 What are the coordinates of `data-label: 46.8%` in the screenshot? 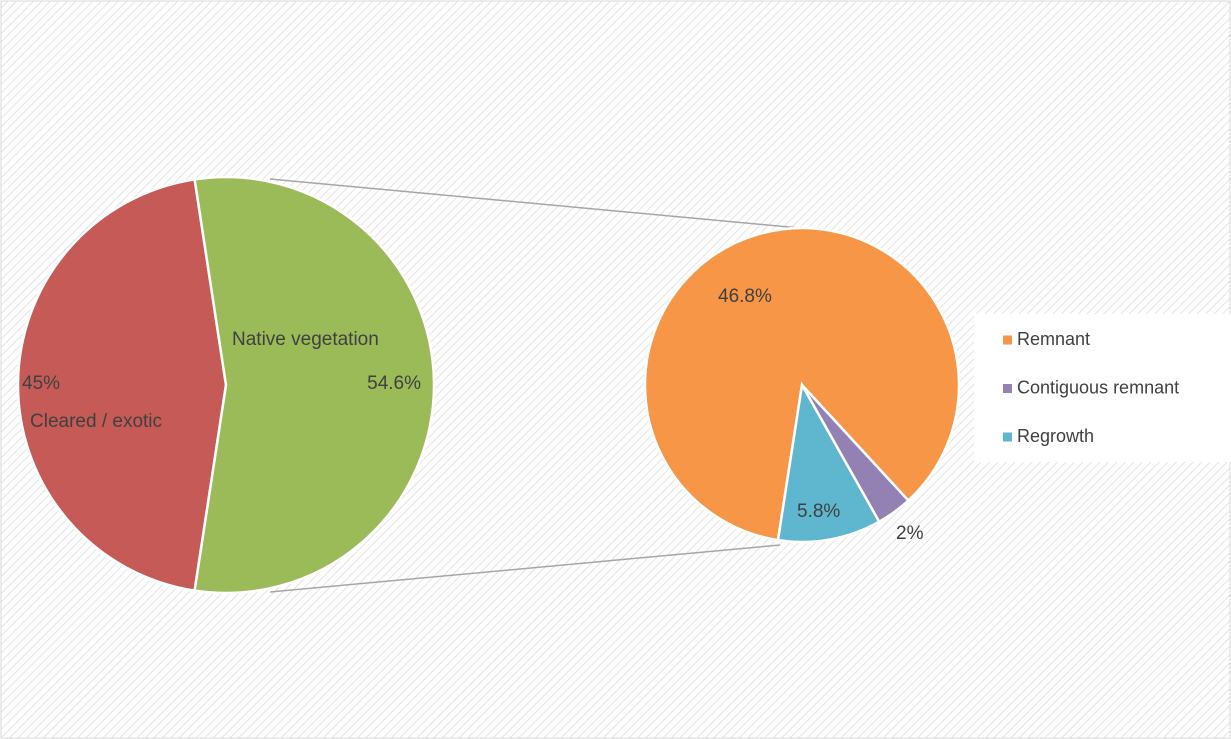 It's located at (745, 296).